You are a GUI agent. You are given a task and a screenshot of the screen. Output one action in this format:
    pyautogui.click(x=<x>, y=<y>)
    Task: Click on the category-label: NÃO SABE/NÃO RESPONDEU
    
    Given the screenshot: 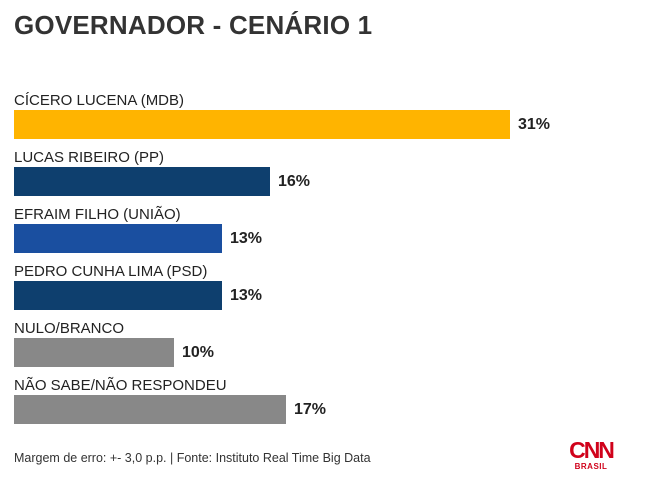 What is the action you would take?
    pyautogui.click(x=120, y=385)
    